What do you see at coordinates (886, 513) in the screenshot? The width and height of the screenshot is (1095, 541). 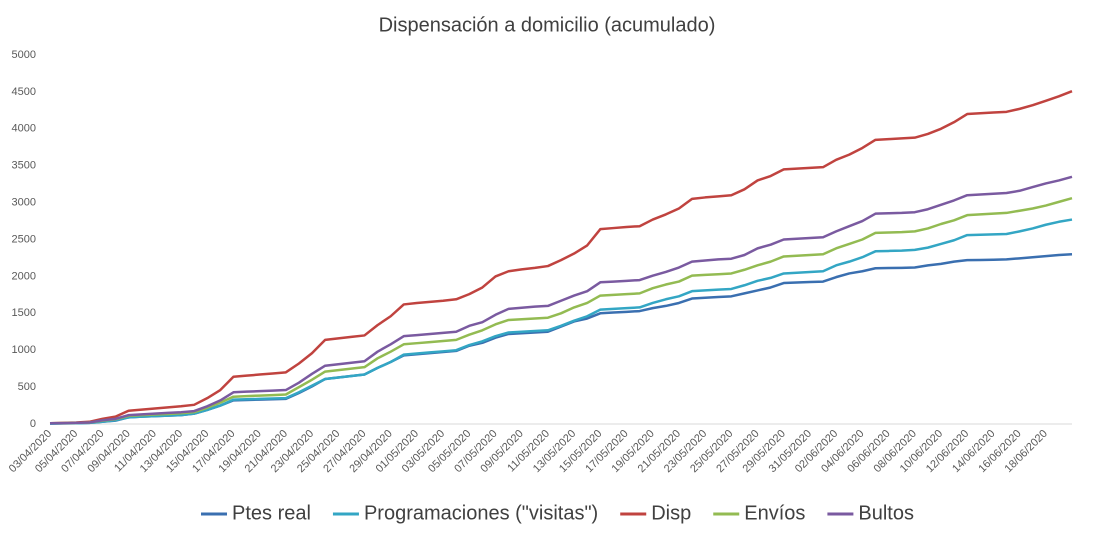 I see `legend-label: Bultos` at bounding box center [886, 513].